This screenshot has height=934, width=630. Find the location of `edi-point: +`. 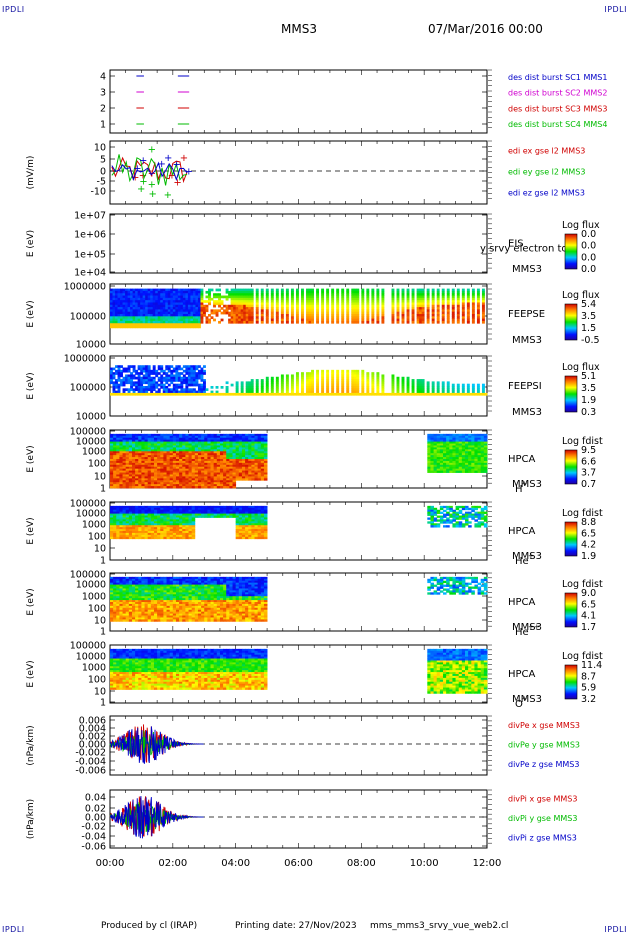

edi-point: + is located at coordinates (143, 176).